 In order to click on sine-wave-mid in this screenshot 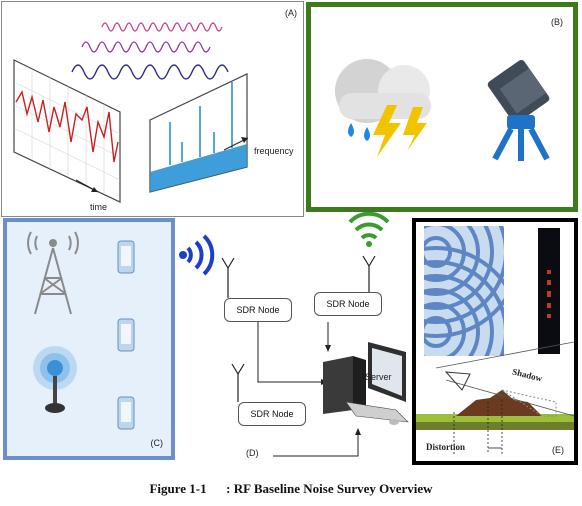, I will do `click(146, 47)`.